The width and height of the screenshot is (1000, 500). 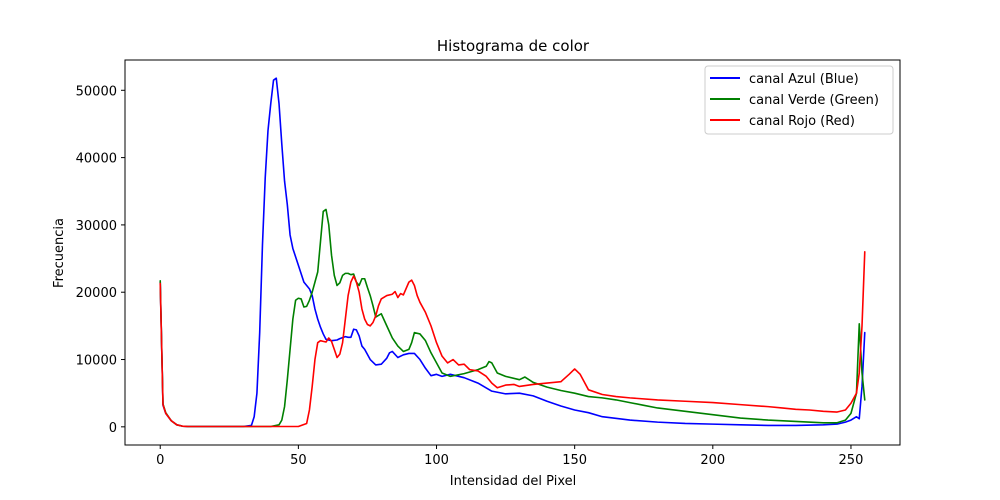 What do you see at coordinates (436, 460) in the screenshot?
I see `x-tick-label: 100` at bounding box center [436, 460].